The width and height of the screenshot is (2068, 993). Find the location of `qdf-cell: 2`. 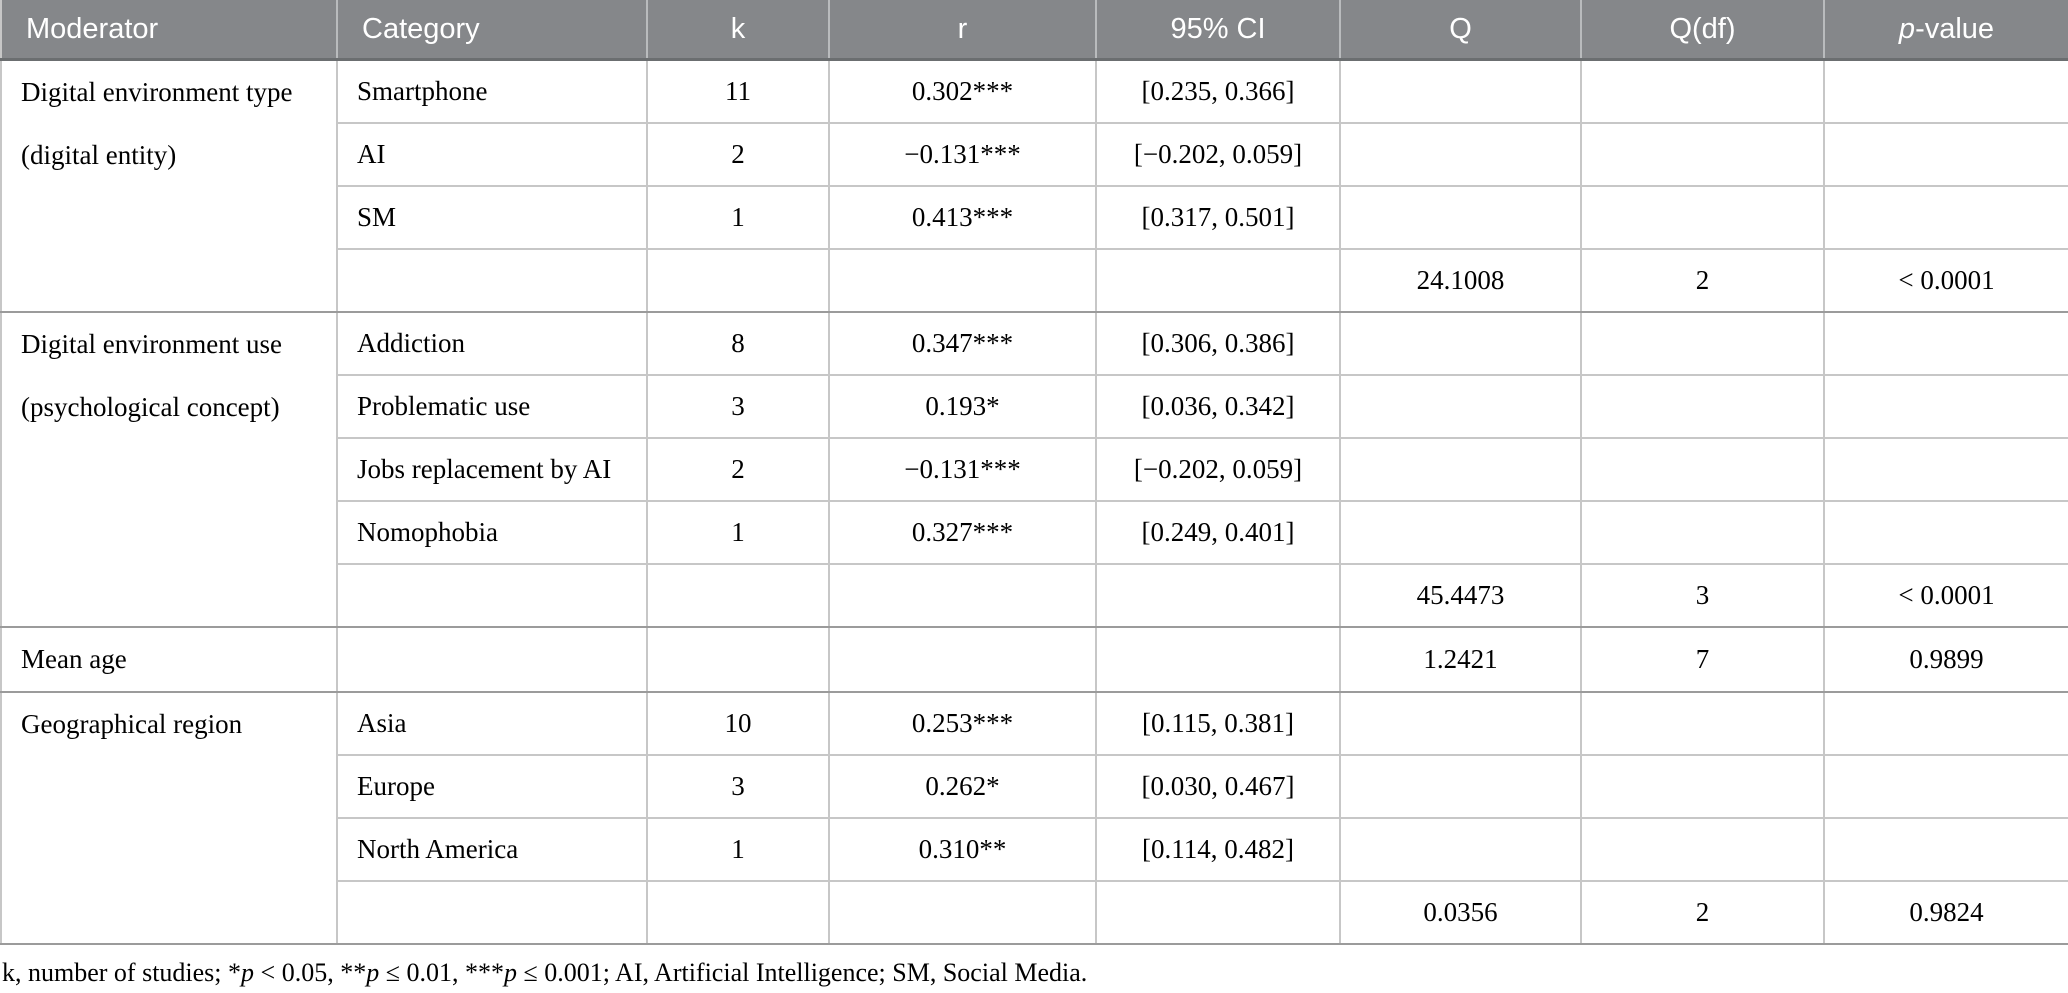

qdf-cell: 2 is located at coordinates (1703, 912).